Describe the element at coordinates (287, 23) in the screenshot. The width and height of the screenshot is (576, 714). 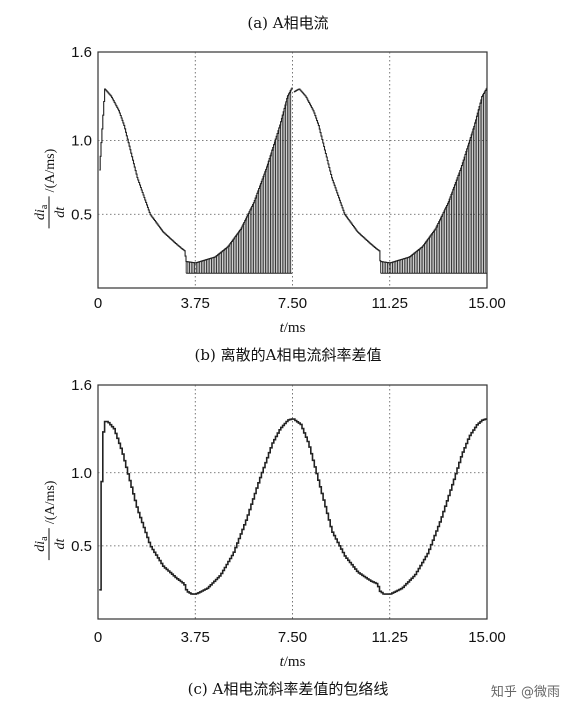
I see `top-caption-fragment: (a) A相电流` at that location.